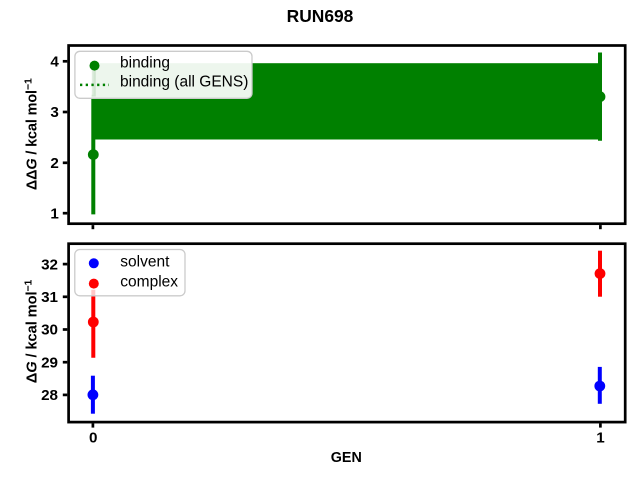  What do you see at coordinates (145, 63) in the screenshot?
I see `svg-text: binding` at bounding box center [145, 63].